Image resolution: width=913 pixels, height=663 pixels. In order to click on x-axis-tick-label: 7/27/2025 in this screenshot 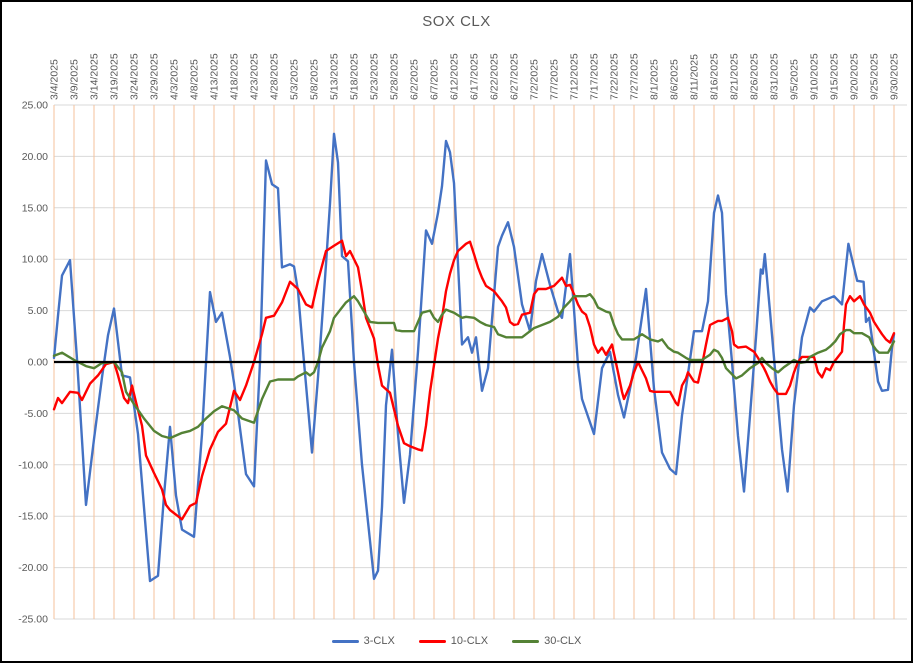, I will do `click(635, 76)`.